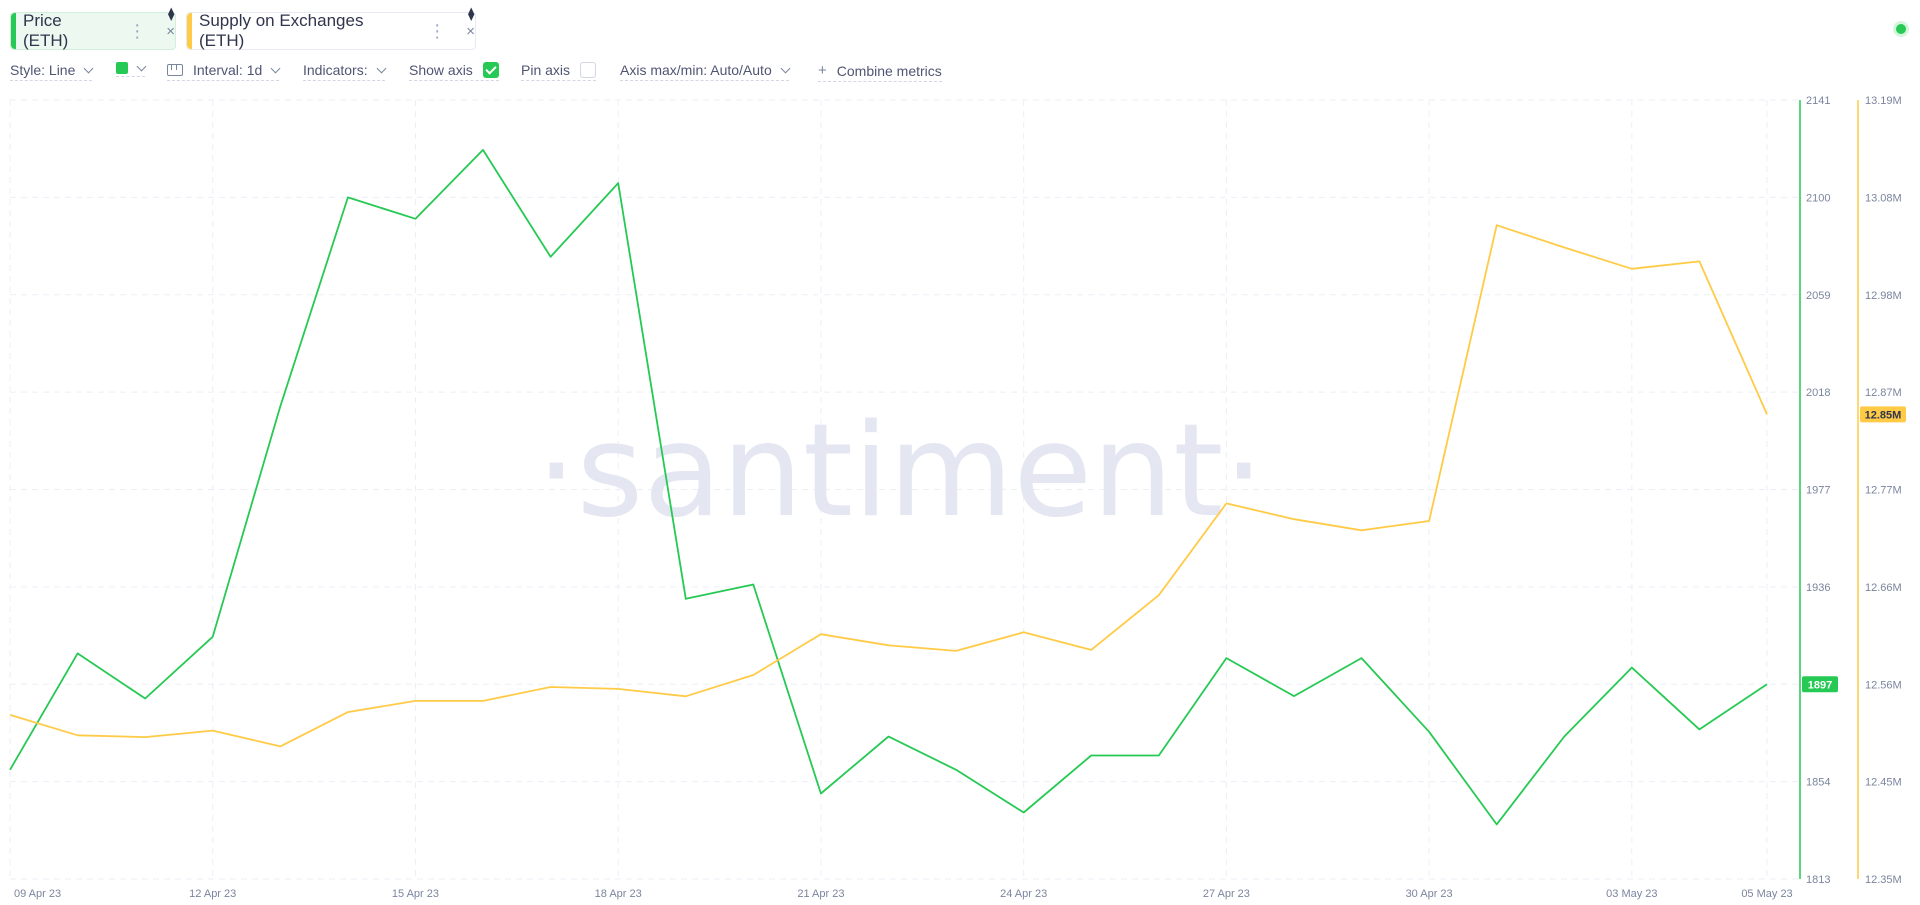 Image resolution: width=1920 pixels, height=905 pixels. I want to click on y-left-tick-label: 2100, so click(1818, 198).